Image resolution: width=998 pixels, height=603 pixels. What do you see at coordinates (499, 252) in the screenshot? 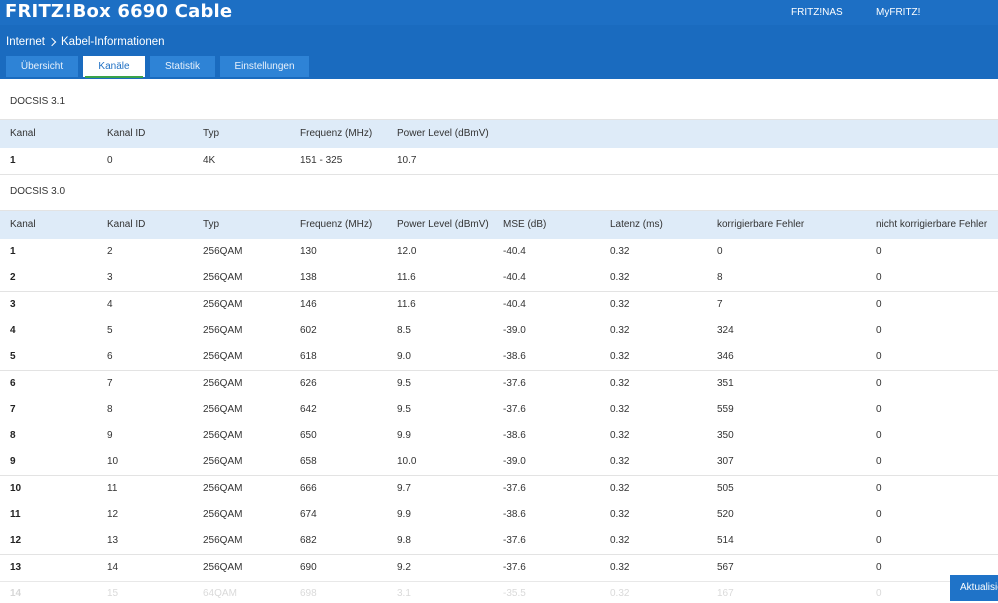
I see `table-row: 1 2 256QAM 130 12.0 -40.4 0.32 0 0` at bounding box center [499, 252].